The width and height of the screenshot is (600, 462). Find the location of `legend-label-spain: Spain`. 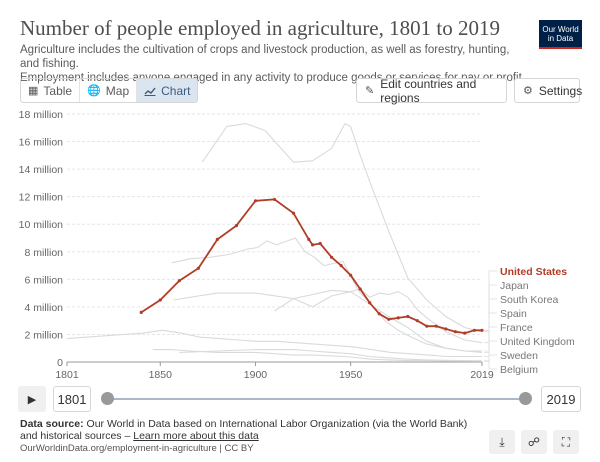

legend-label-spain: Spain is located at coordinates (513, 314).